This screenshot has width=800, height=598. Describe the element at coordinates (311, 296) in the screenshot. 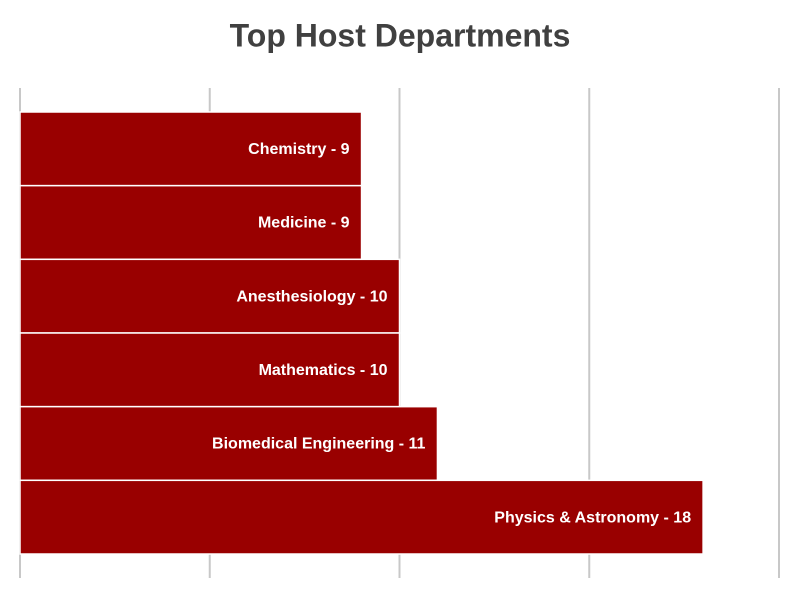

I see `data-label: Anesthesiology - 10` at that location.